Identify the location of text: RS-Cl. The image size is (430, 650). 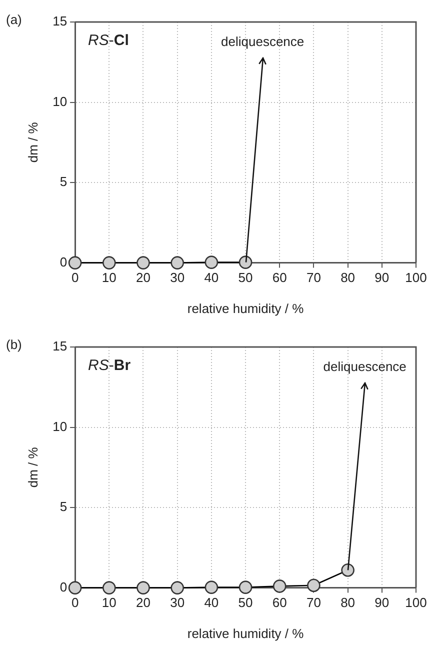
(108, 40).